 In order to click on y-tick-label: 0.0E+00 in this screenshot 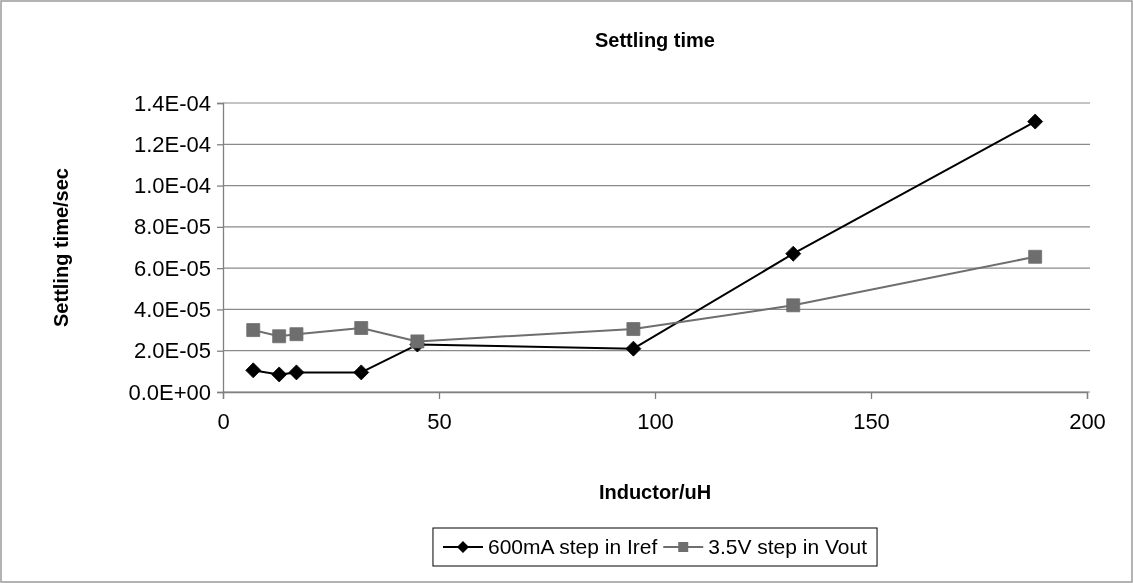, I will do `click(169, 392)`.